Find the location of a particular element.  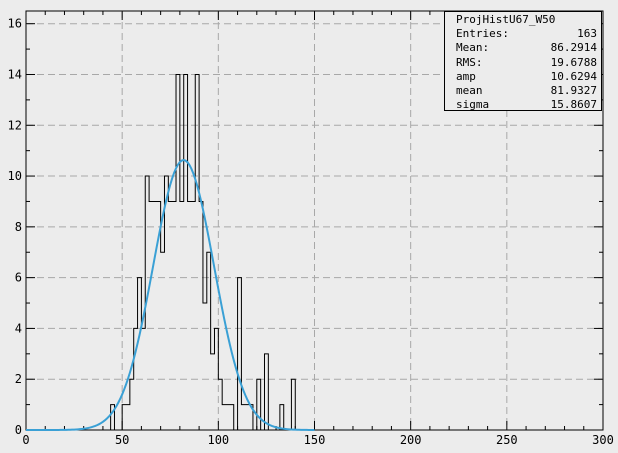

y-tick-label: 16 is located at coordinates (15, 24).